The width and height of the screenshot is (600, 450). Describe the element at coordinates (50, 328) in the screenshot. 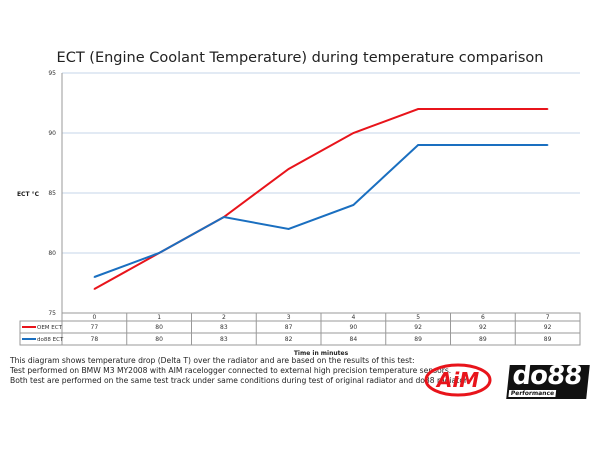

I see `legend-label: OEM ECT` at that location.